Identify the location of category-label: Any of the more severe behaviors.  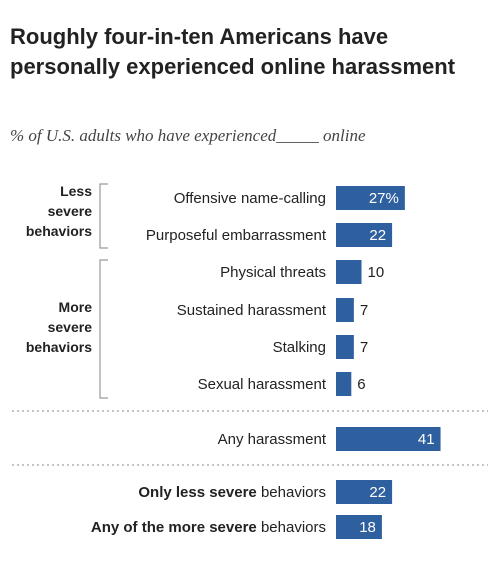
(208, 527).